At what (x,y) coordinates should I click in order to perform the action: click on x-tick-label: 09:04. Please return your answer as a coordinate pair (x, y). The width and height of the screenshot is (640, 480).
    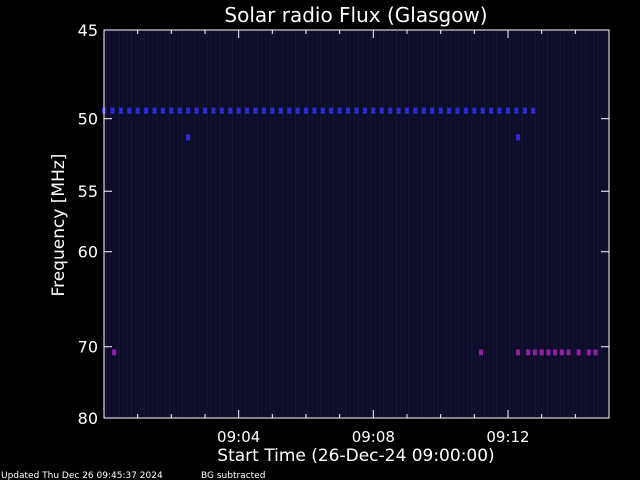
    Looking at the image, I should click on (238, 437).